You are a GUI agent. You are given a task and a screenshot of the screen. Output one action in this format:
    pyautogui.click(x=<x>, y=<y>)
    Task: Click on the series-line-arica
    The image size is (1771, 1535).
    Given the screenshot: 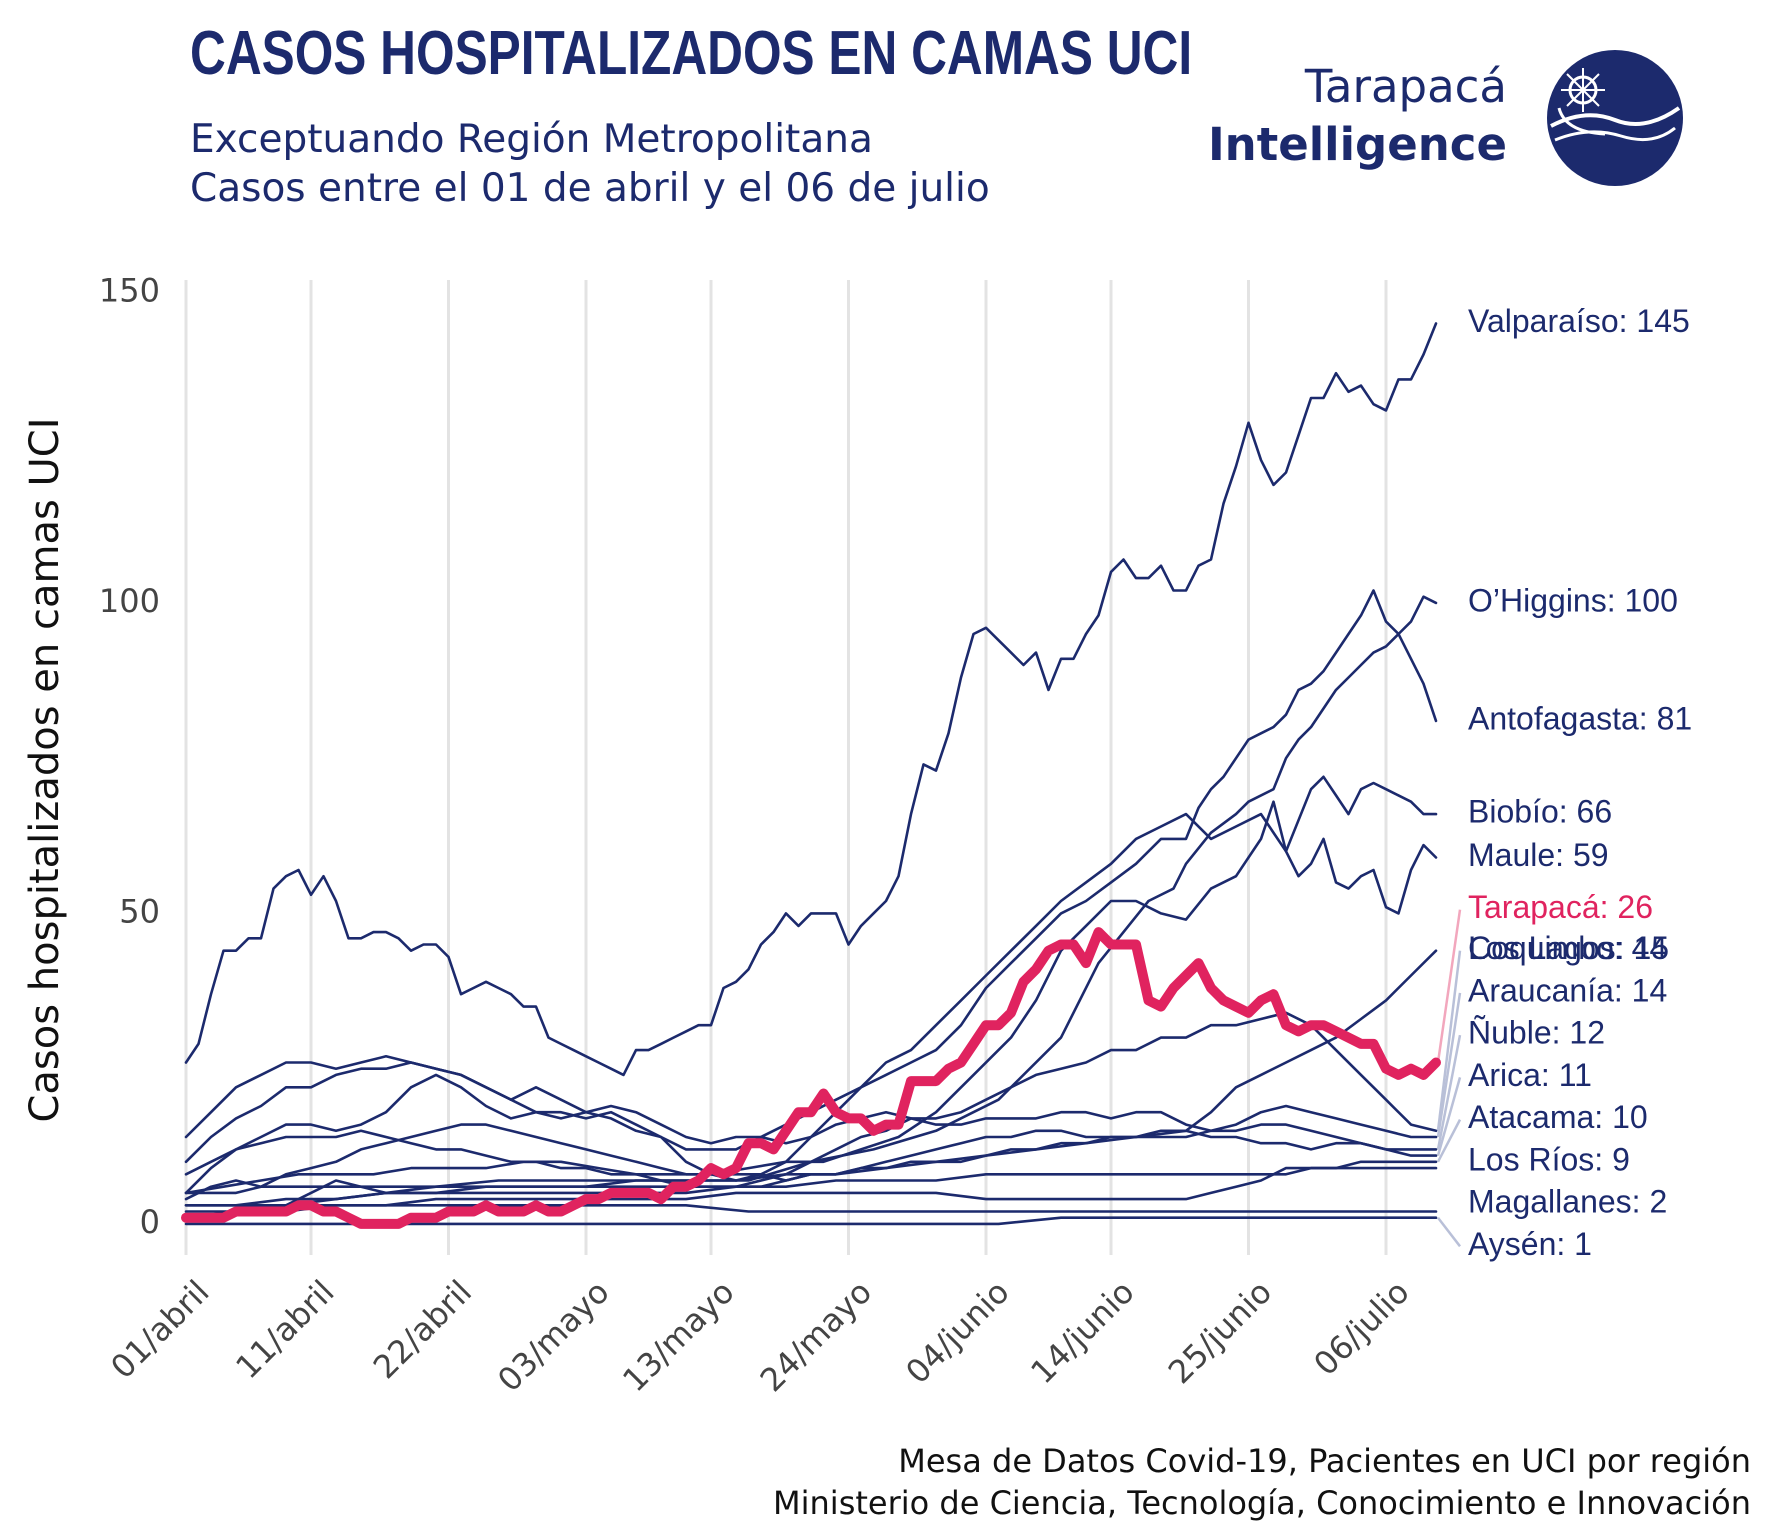 What is the action you would take?
    pyautogui.click(x=811, y=1155)
    